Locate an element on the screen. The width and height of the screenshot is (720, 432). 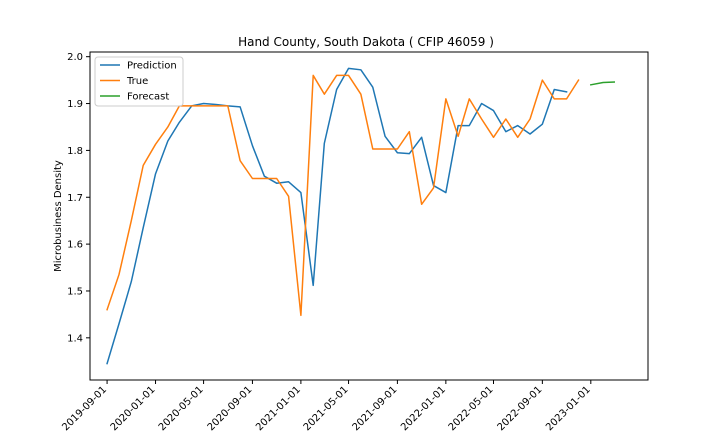
prediction-legend-label: Prediction is located at coordinates (152, 66).